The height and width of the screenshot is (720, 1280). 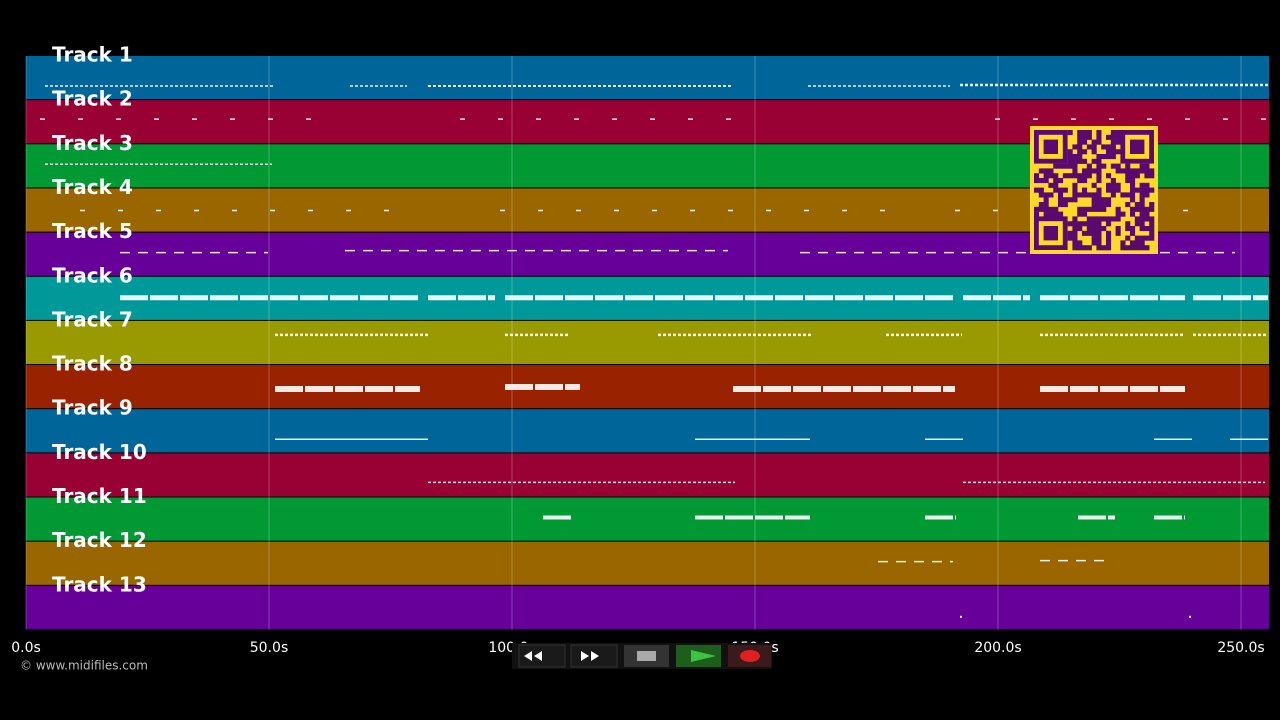 I want to click on stop-button, so click(x=646, y=656).